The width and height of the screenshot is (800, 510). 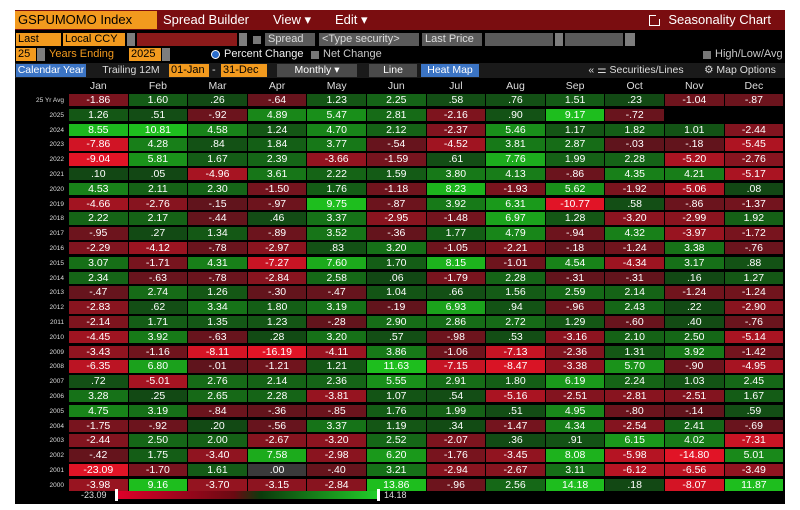 What do you see at coordinates (575, 307) in the screenshot?
I see `heatmap-cell: -.96` at bounding box center [575, 307].